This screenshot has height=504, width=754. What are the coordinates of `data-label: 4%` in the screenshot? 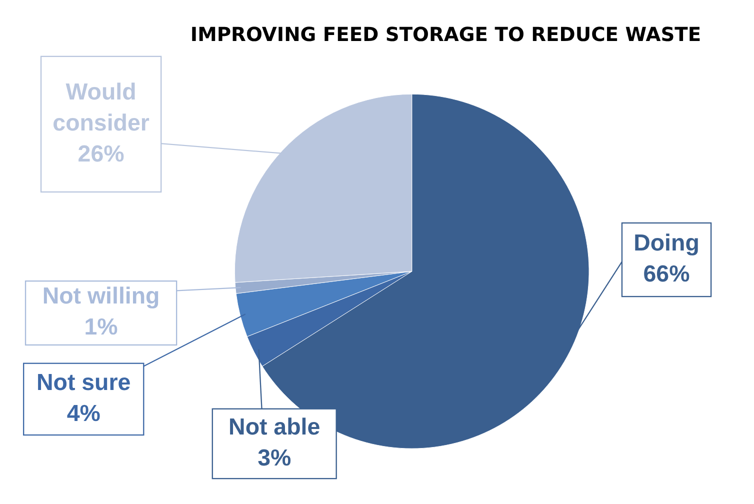 It's located at (83, 413).